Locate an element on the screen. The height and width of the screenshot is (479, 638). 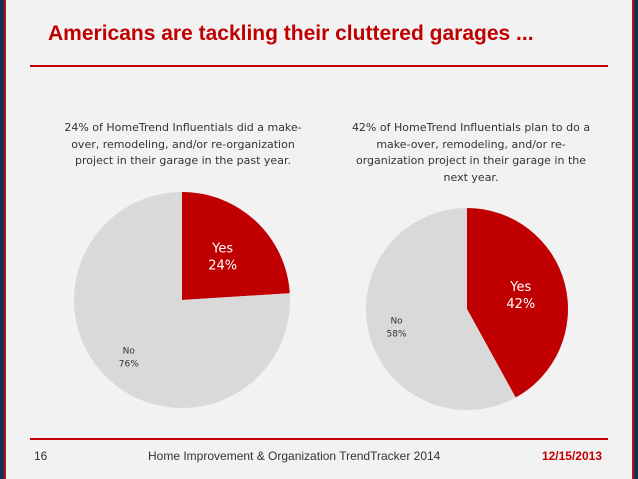
pie-1-slice-yes is located at coordinates (517, 303).